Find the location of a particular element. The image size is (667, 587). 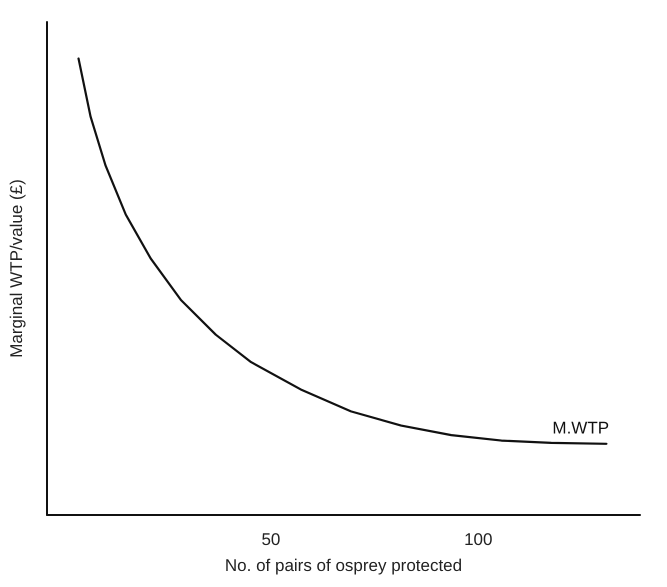

y-axis-title: Marginal WTP/value (£) is located at coordinates (16, 268).